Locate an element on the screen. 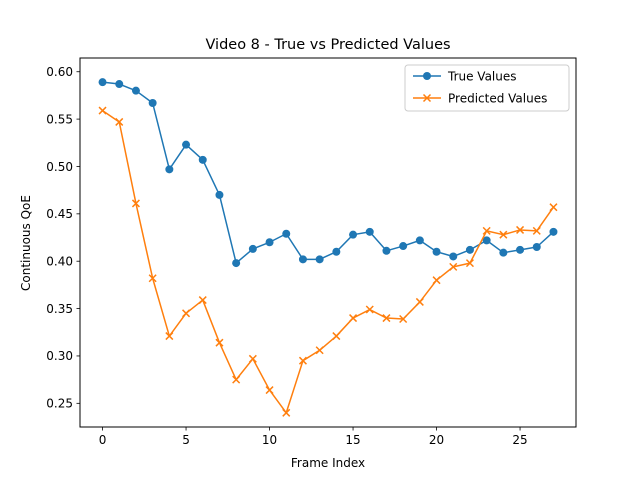 The width and height of the screenshot is (640, 480). y-tick-label: 0.35 is located at coordinates (59, 309).